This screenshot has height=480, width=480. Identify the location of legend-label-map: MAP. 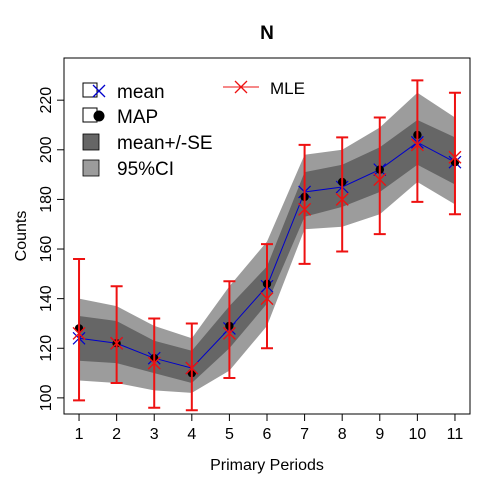
(137, 117).